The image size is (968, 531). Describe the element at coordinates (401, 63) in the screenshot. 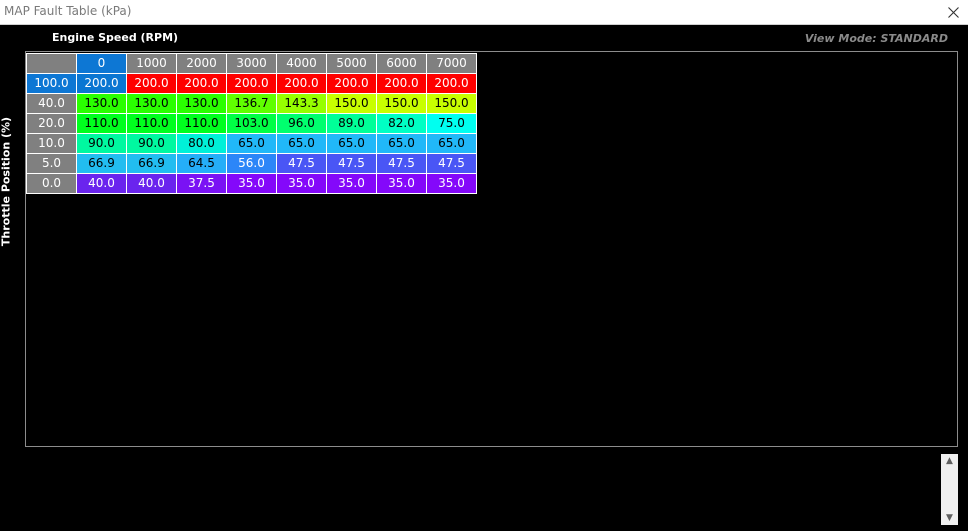

I see `rpm-header-cell: 6000` at that location.